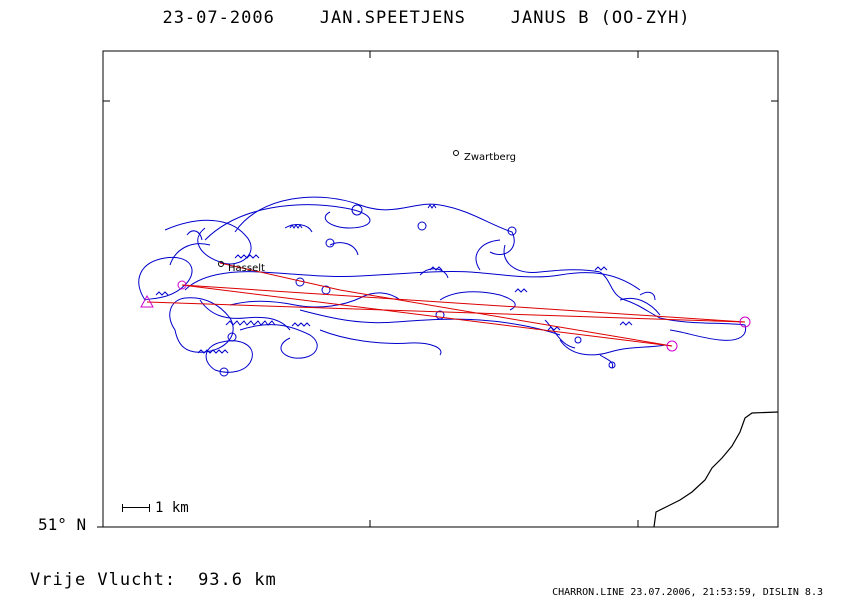 The image size is (853, 603). Describe the element at coordinates (218, 18) in the screenshot. I see `flight-date: 23-07-2006` at that location.